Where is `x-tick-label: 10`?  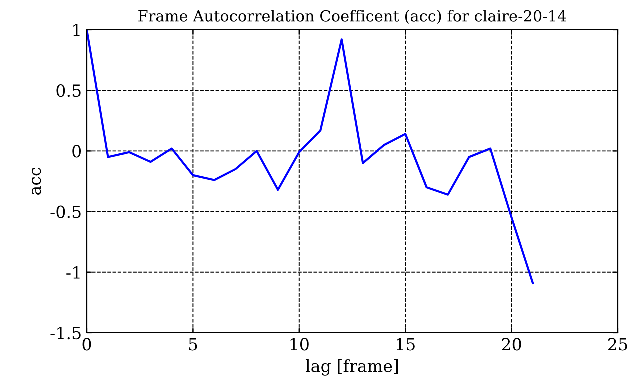 x-tick-label: 10 is located at coordinates (299, 344).